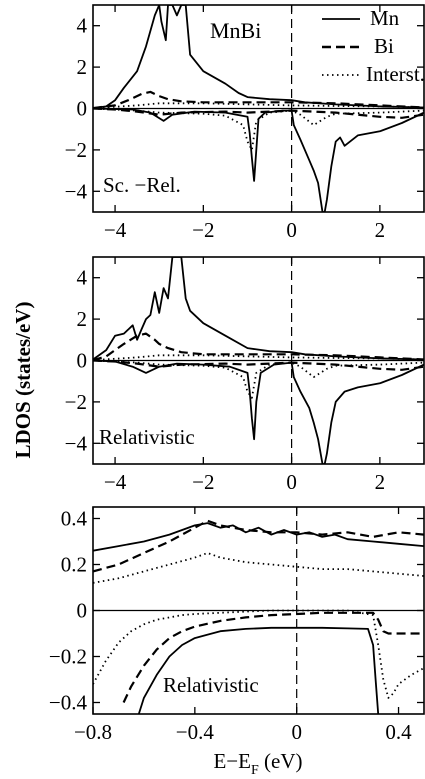  Describe the element at coordinates (68, 703) in the screenshot. I see `y-tick-label: −0.4` at that location.